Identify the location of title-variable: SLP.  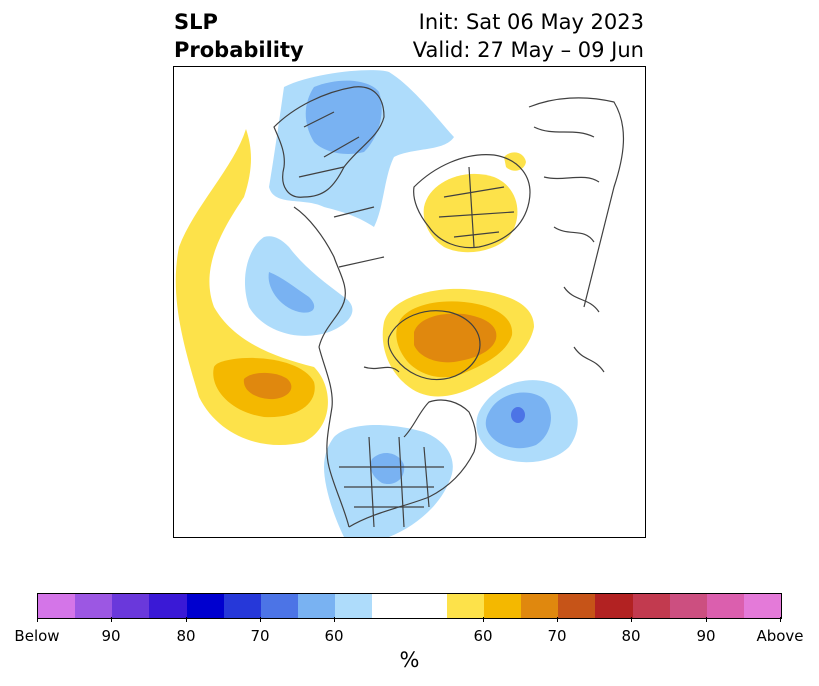
(196, 22).